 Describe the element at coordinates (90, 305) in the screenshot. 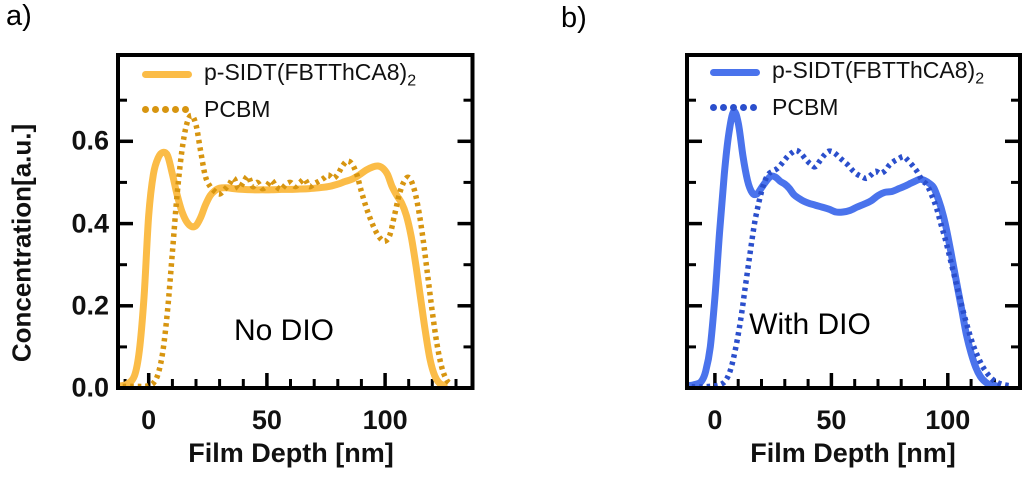

I see `y-tick-label: 0.2` at that location.